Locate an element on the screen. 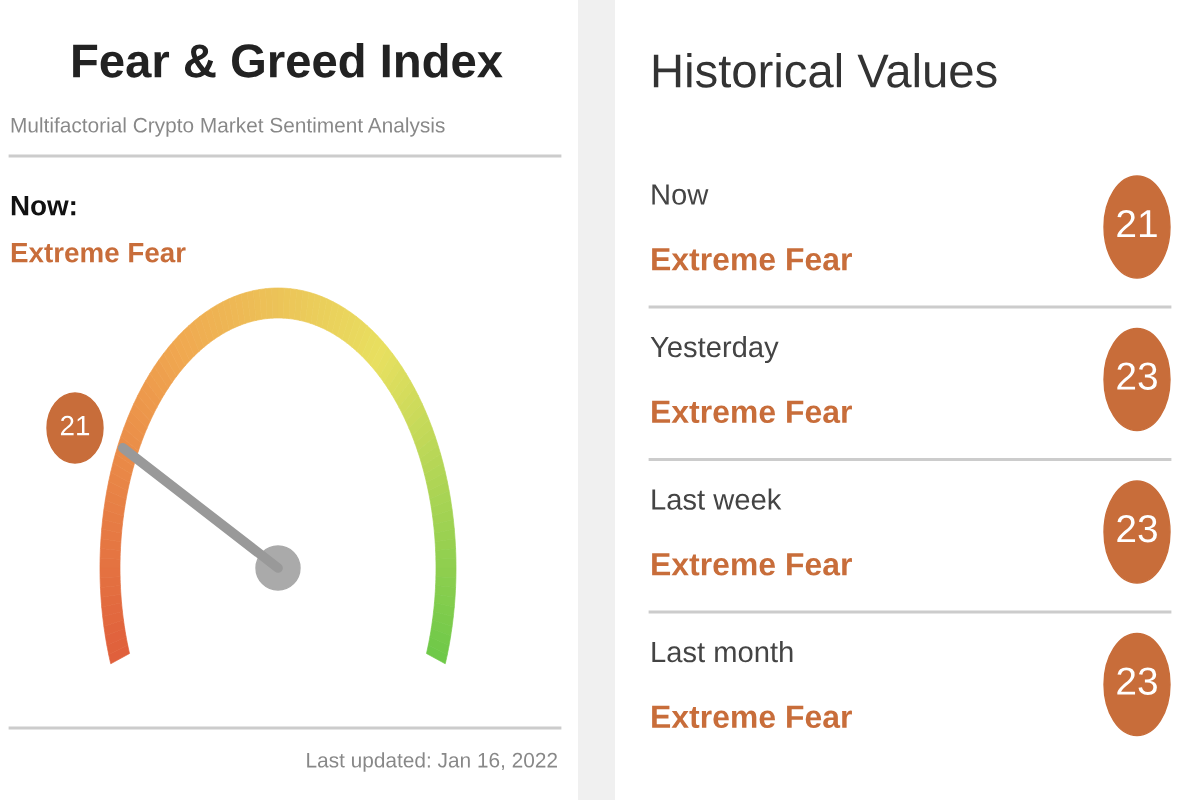  text: Historical Values is located at coordinates (825, 70).